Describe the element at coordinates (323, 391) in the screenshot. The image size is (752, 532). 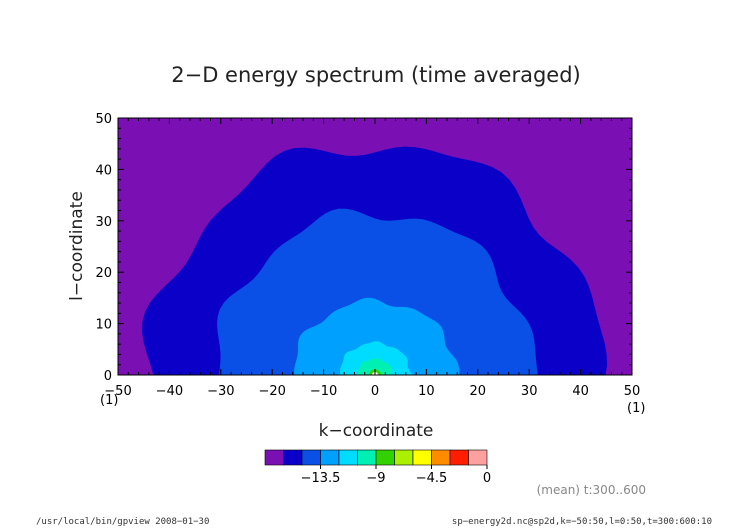
I see `x-tick-label: −10` at that location.